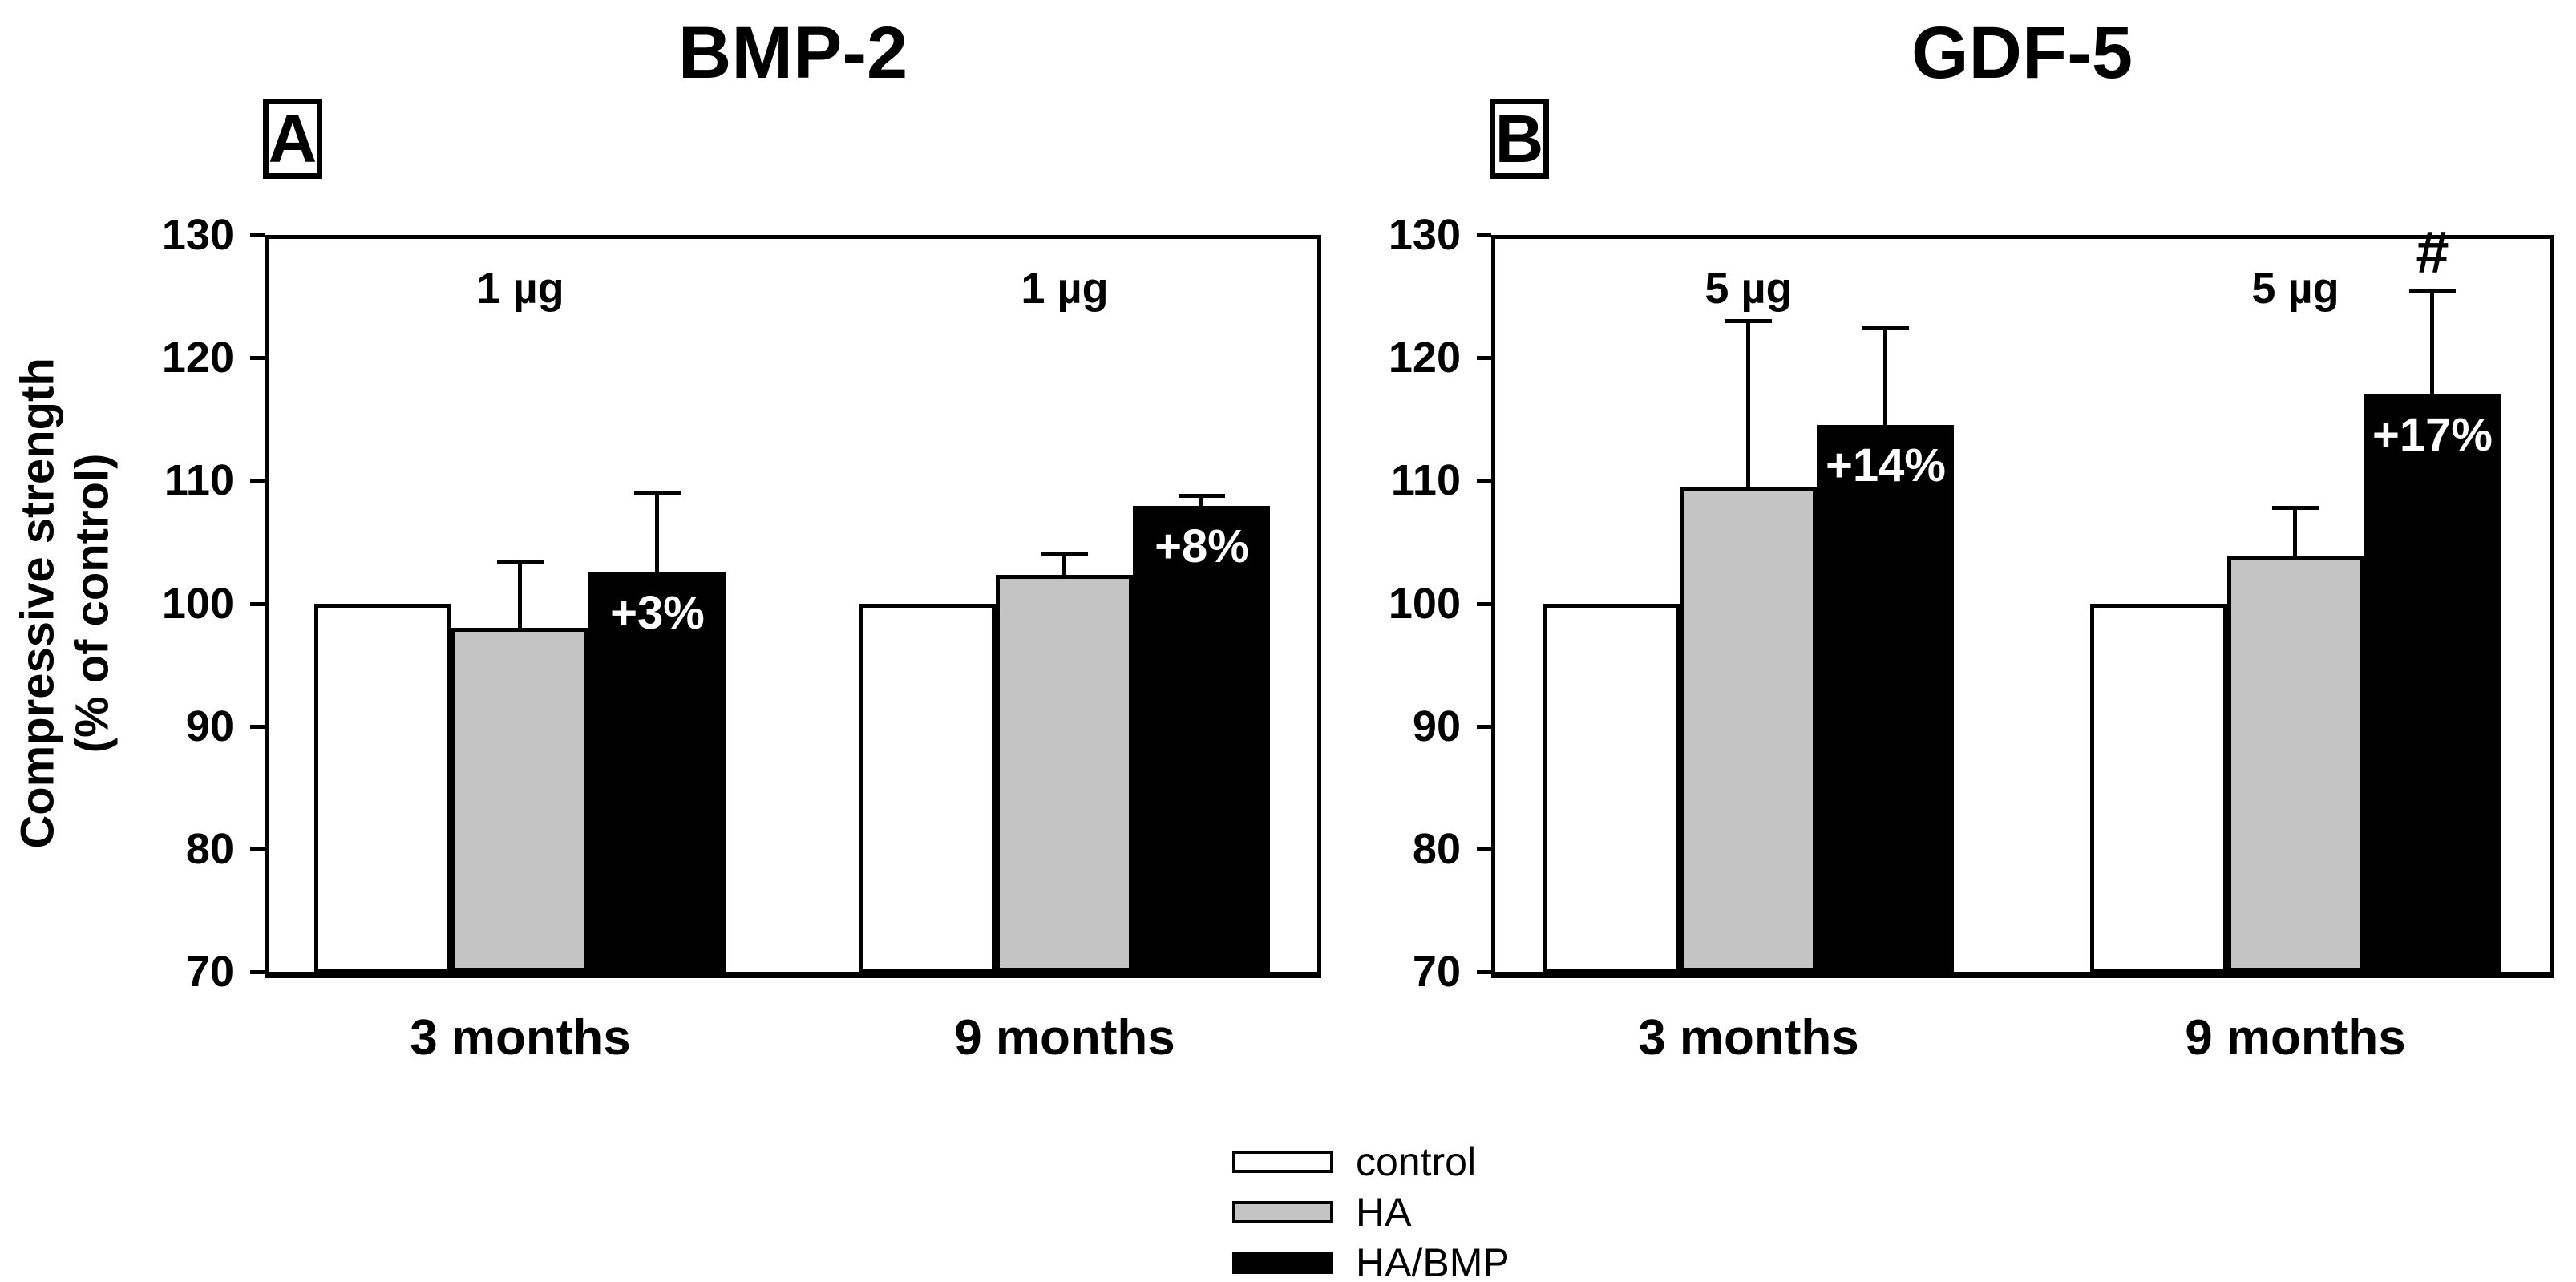  Describe the element at coordinates (2432, 252) in the screenshot. I see `significance-marker: #` at that location.